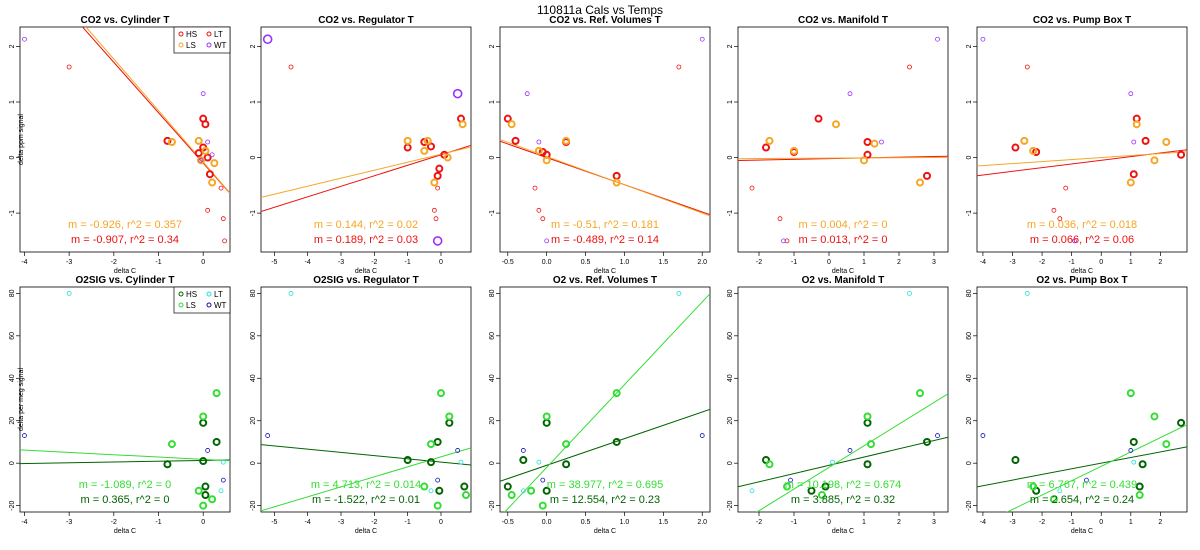 This screenshot has height=550, width=1200. Describe the element at coordinates (366, 500) in the screenshot. I see `fit-annotation-hs: m = -1.522, r^2 = 0.01` at that location.